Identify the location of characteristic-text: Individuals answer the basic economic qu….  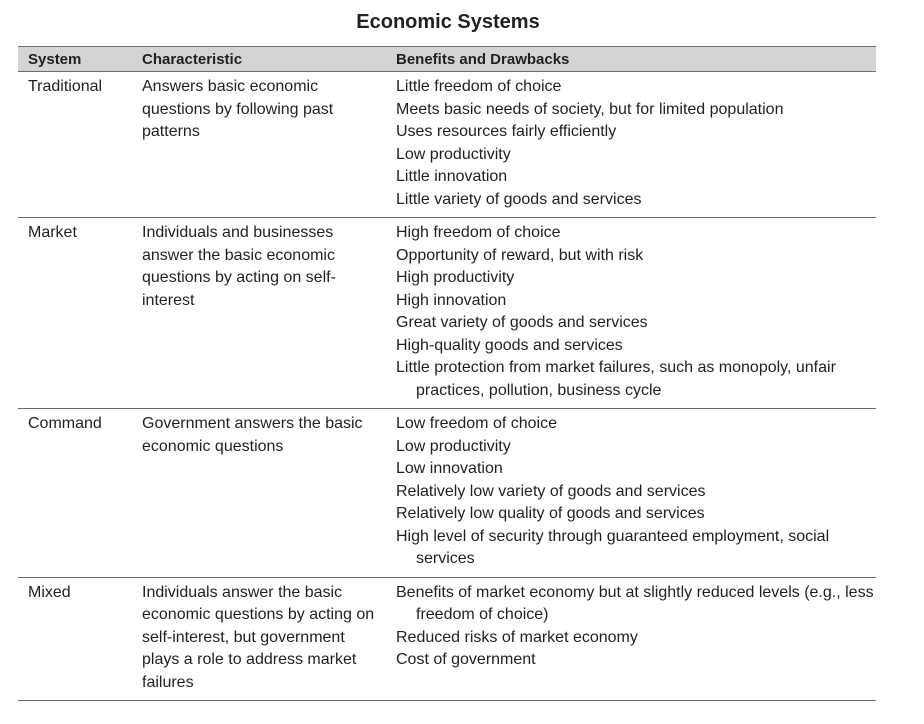
(258, 637).